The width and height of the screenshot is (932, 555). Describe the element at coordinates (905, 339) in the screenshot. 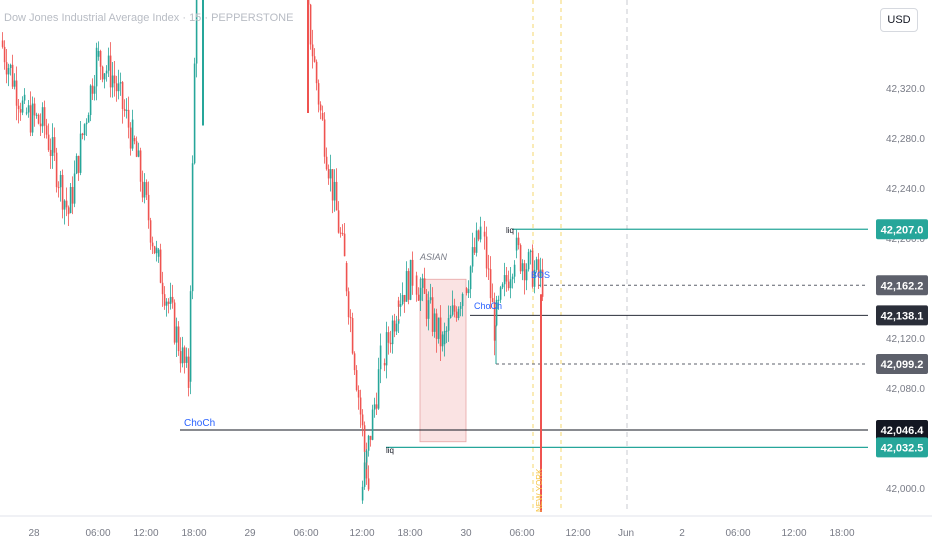

I see `y-tick-label: 42,120.0` at that location.